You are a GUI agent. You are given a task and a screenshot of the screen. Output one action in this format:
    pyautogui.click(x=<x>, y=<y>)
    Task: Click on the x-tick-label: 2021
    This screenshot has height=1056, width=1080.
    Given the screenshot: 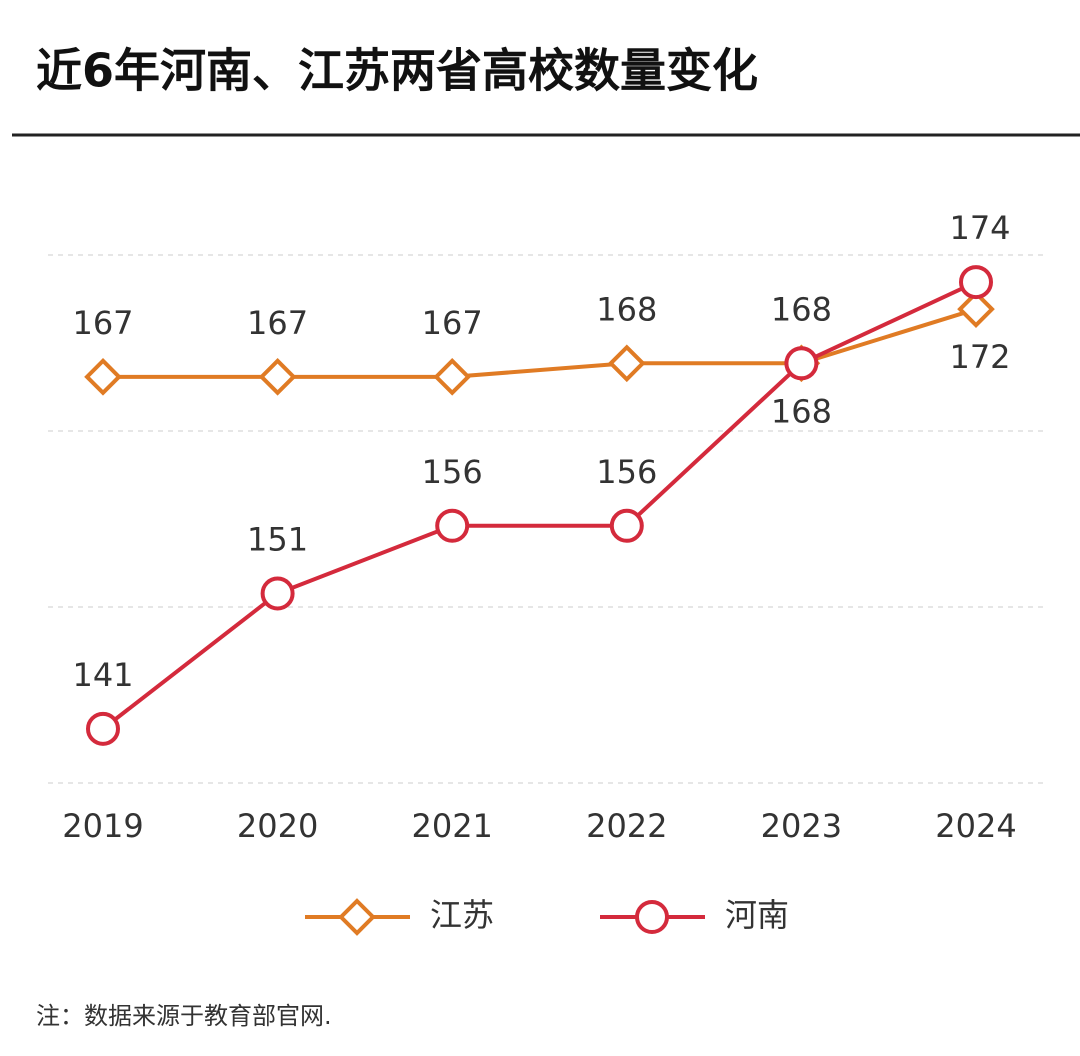 What is the action you would take?
    pyautogui.click(x=451, y=826)
    